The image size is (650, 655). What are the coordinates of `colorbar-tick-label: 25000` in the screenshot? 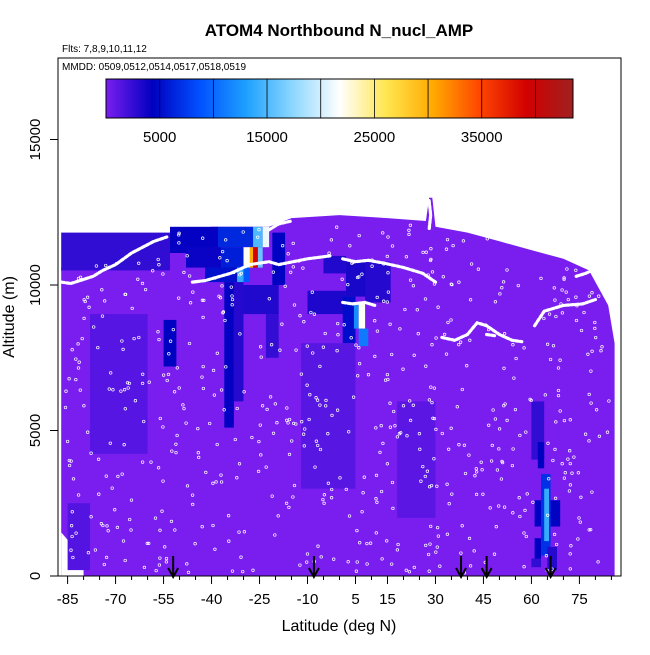 It's located at (375, 137).